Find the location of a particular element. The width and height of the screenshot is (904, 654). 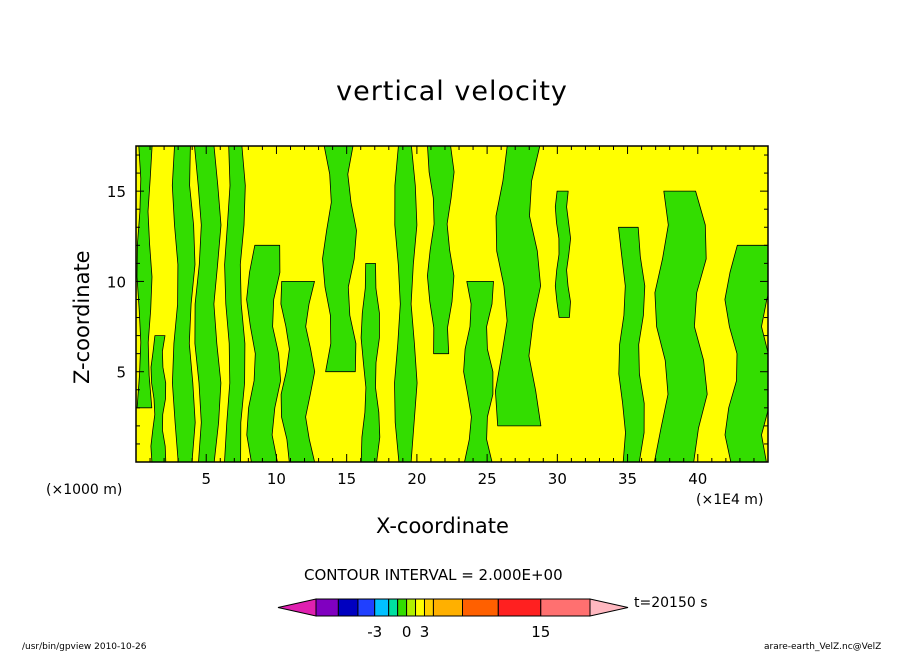

colorbar-label-1: 0 is located at coordinates (407, 632).